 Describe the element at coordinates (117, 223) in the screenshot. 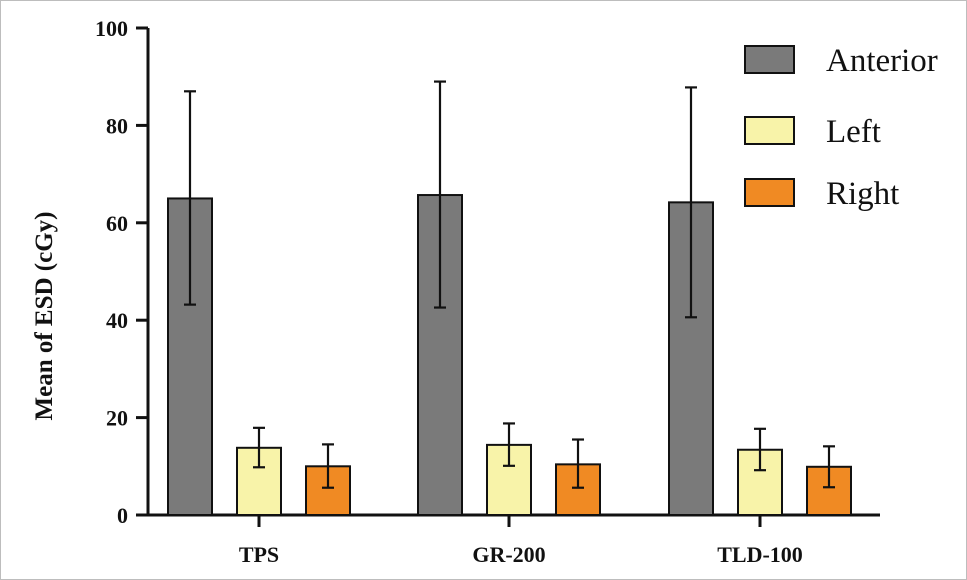

I see `y-tick-label: 60` at that location.